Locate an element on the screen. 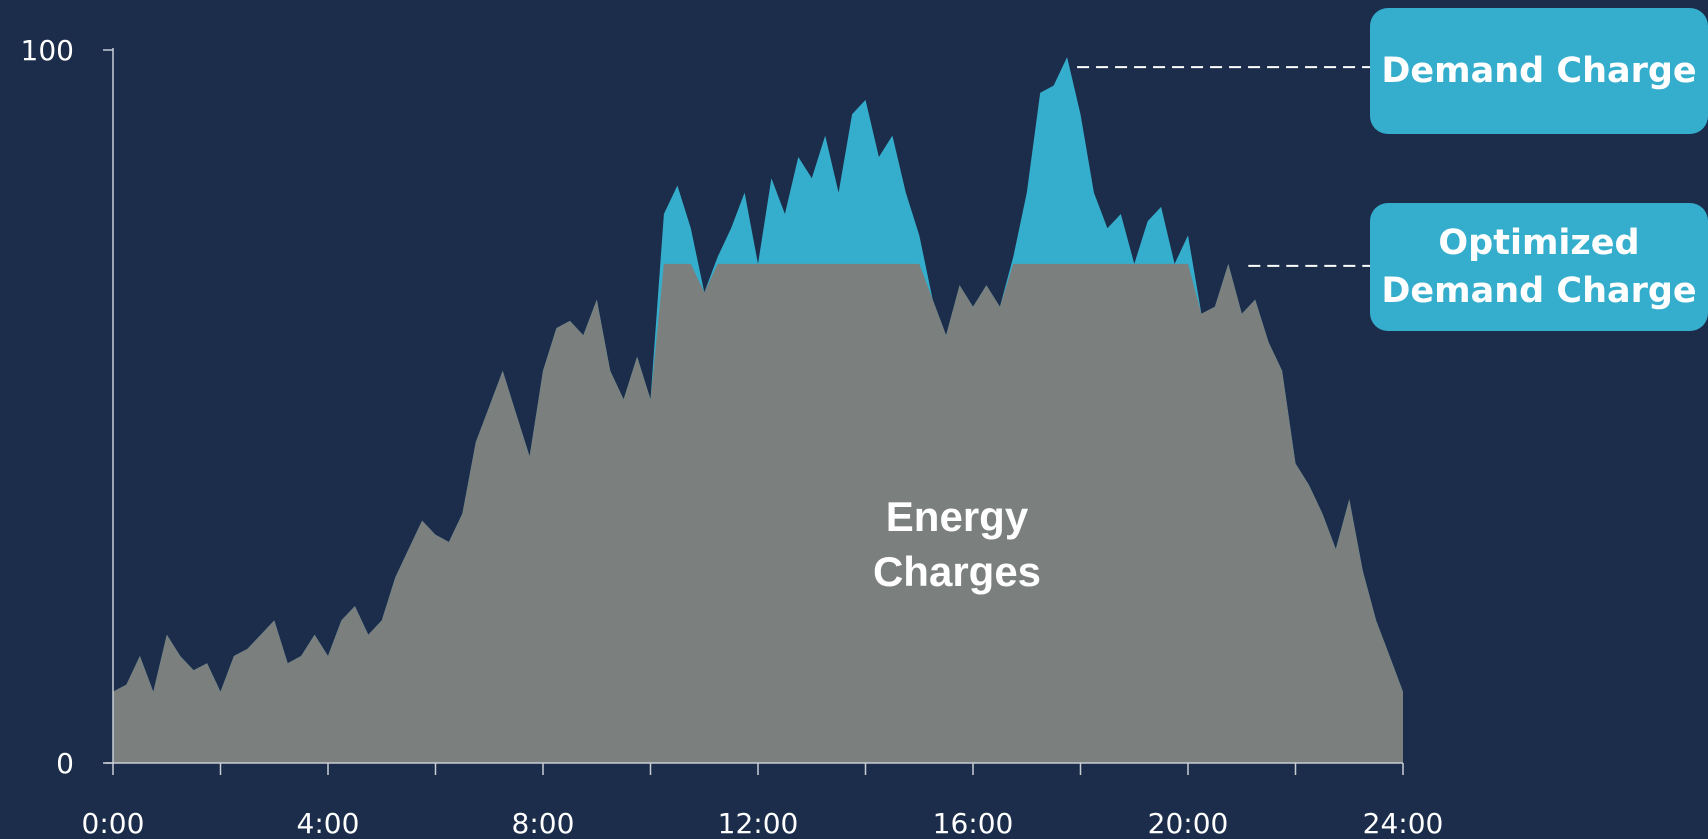 The image size is (1708, 839). optimized-label-line-1: Optimized is located at coordinates (1539, 243).